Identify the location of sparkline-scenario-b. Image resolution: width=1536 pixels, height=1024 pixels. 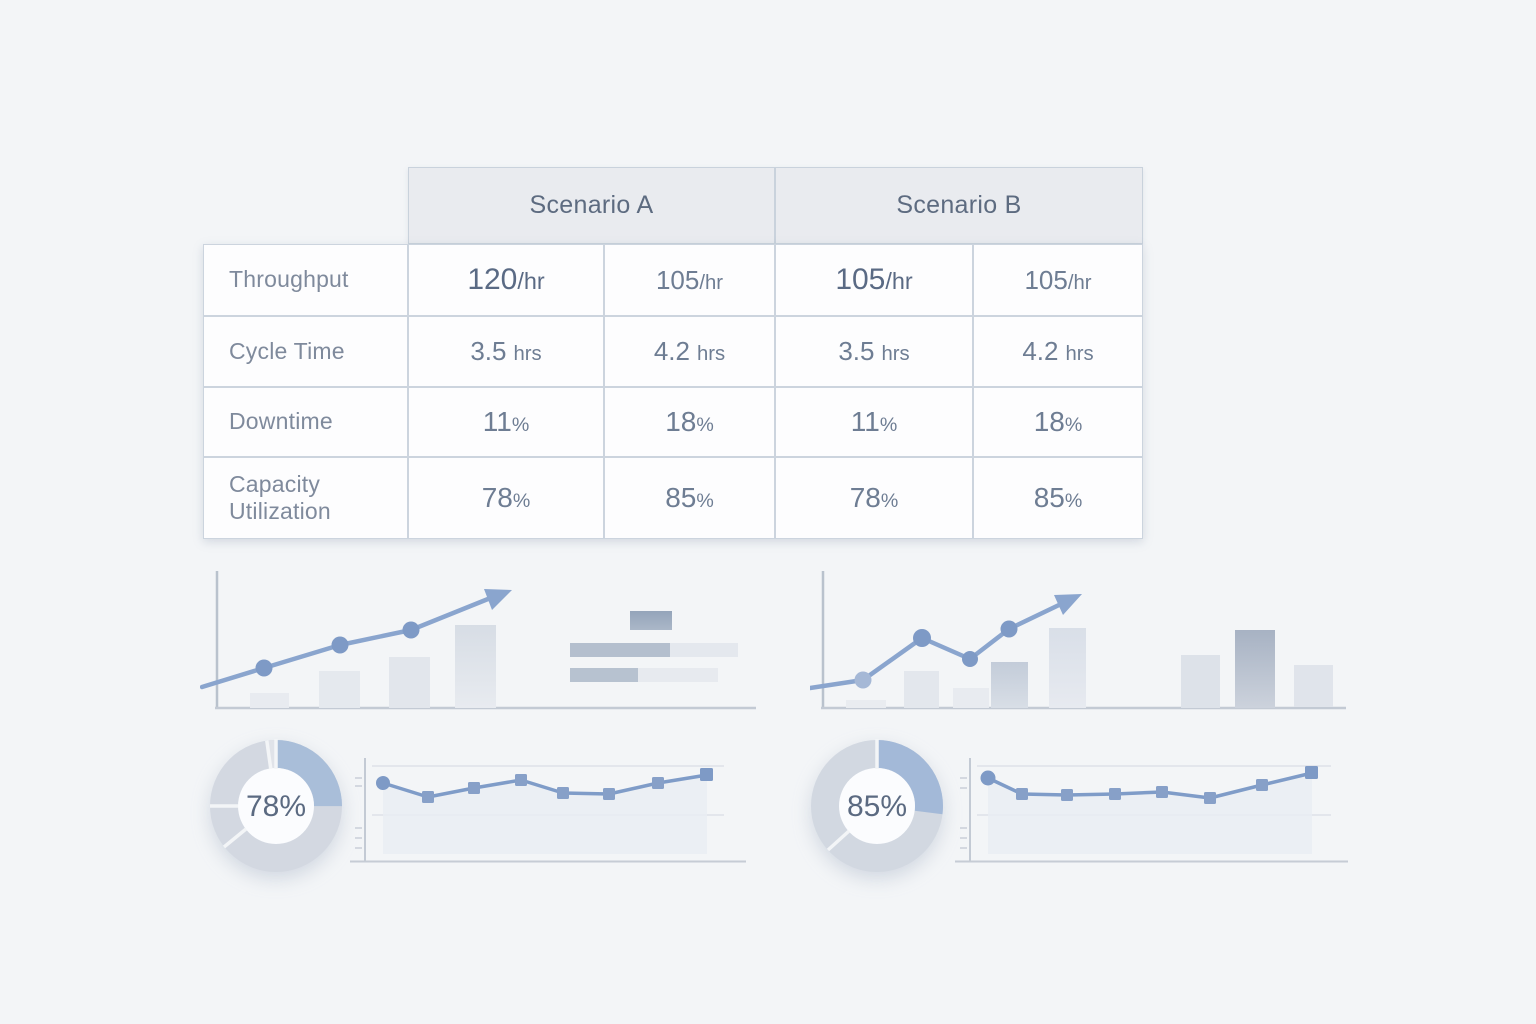
(1151, 810).